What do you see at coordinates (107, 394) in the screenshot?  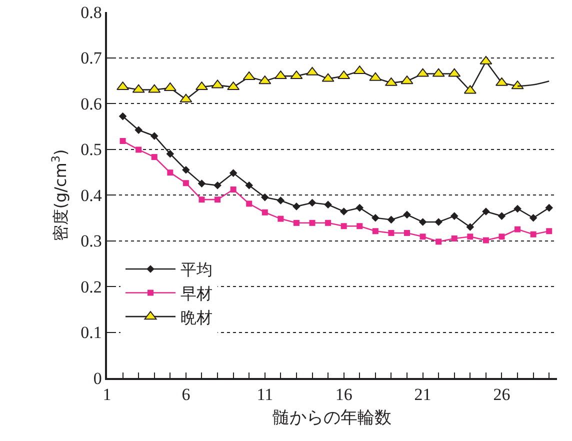 I see `x-tick-label: 1` at bounding box center [107, 394].